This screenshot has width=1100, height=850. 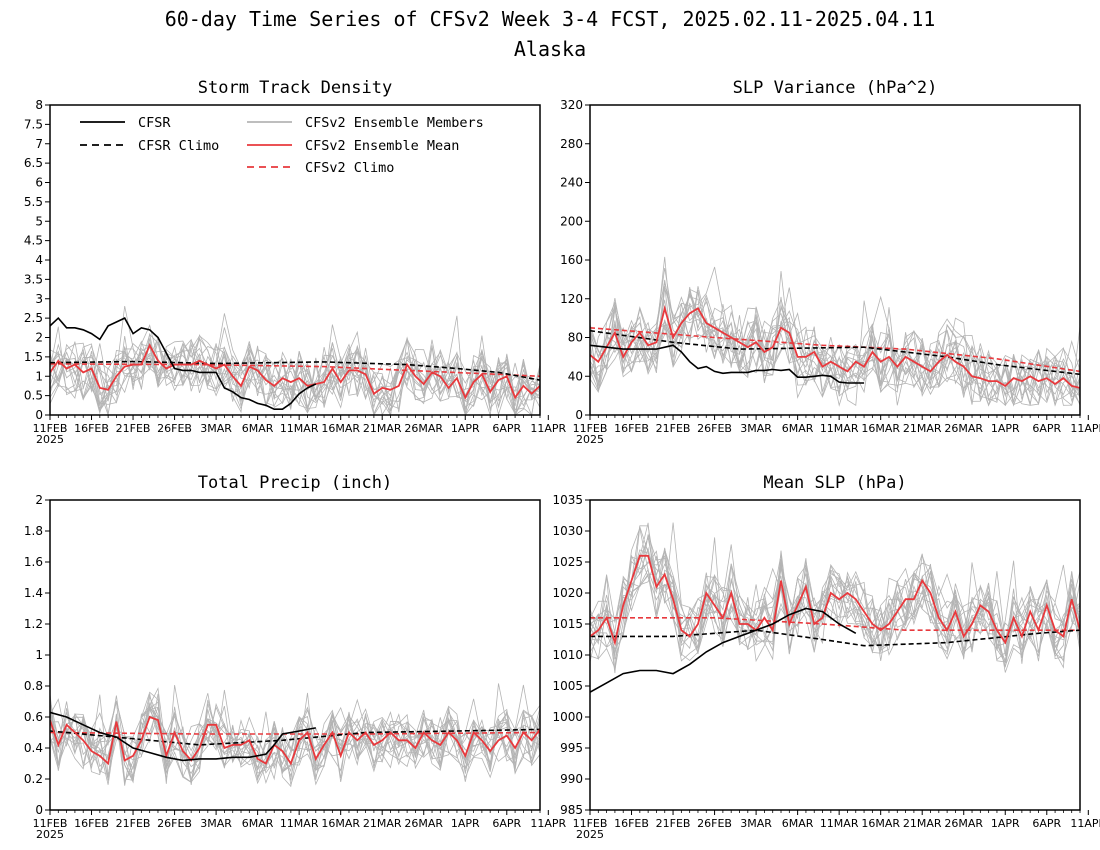 What do you see at coordinates (571, 105) in the screenshot?
I see `y-tick-label: 320` at bounding box center [571, 105].